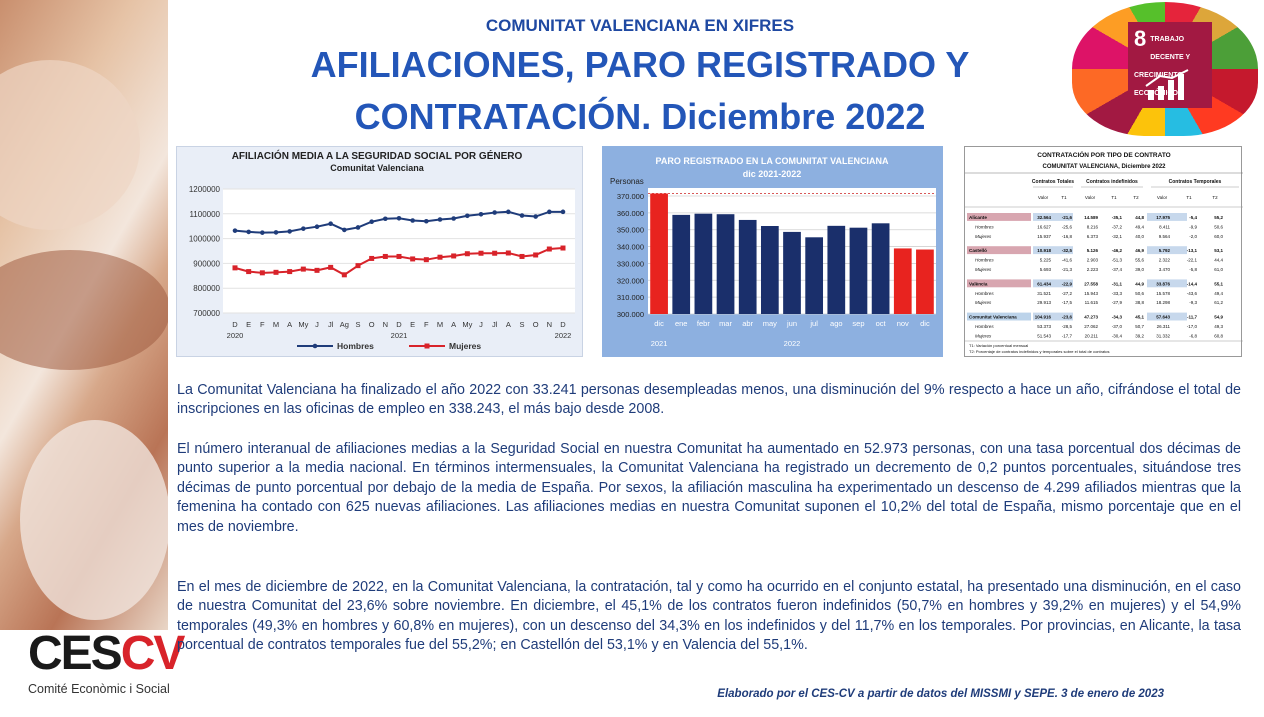  Describe the element at coordinates (1165, 250) in the screenshot. I see `table-cell: 5.792` at that location.